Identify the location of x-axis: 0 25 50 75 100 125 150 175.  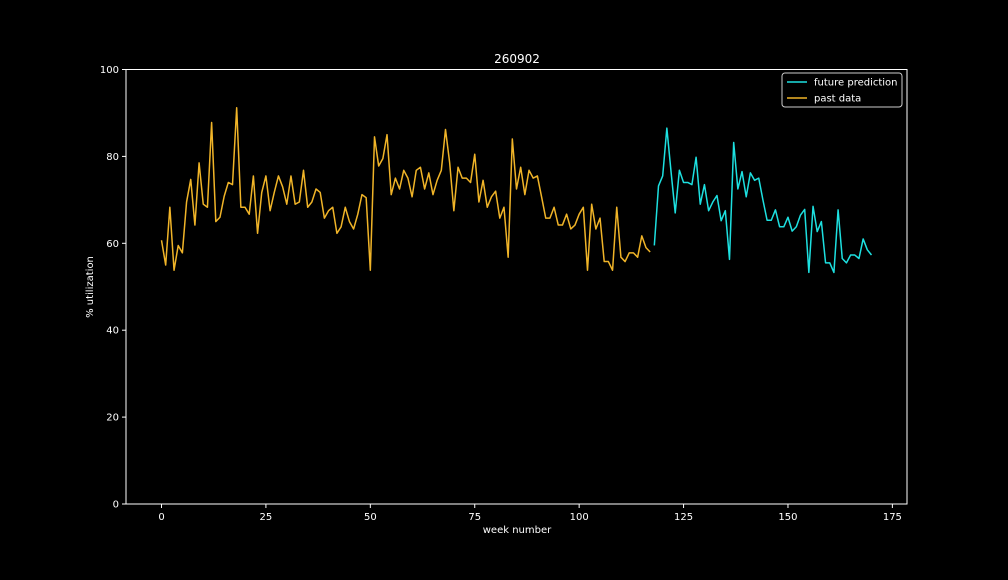
(530, 513).